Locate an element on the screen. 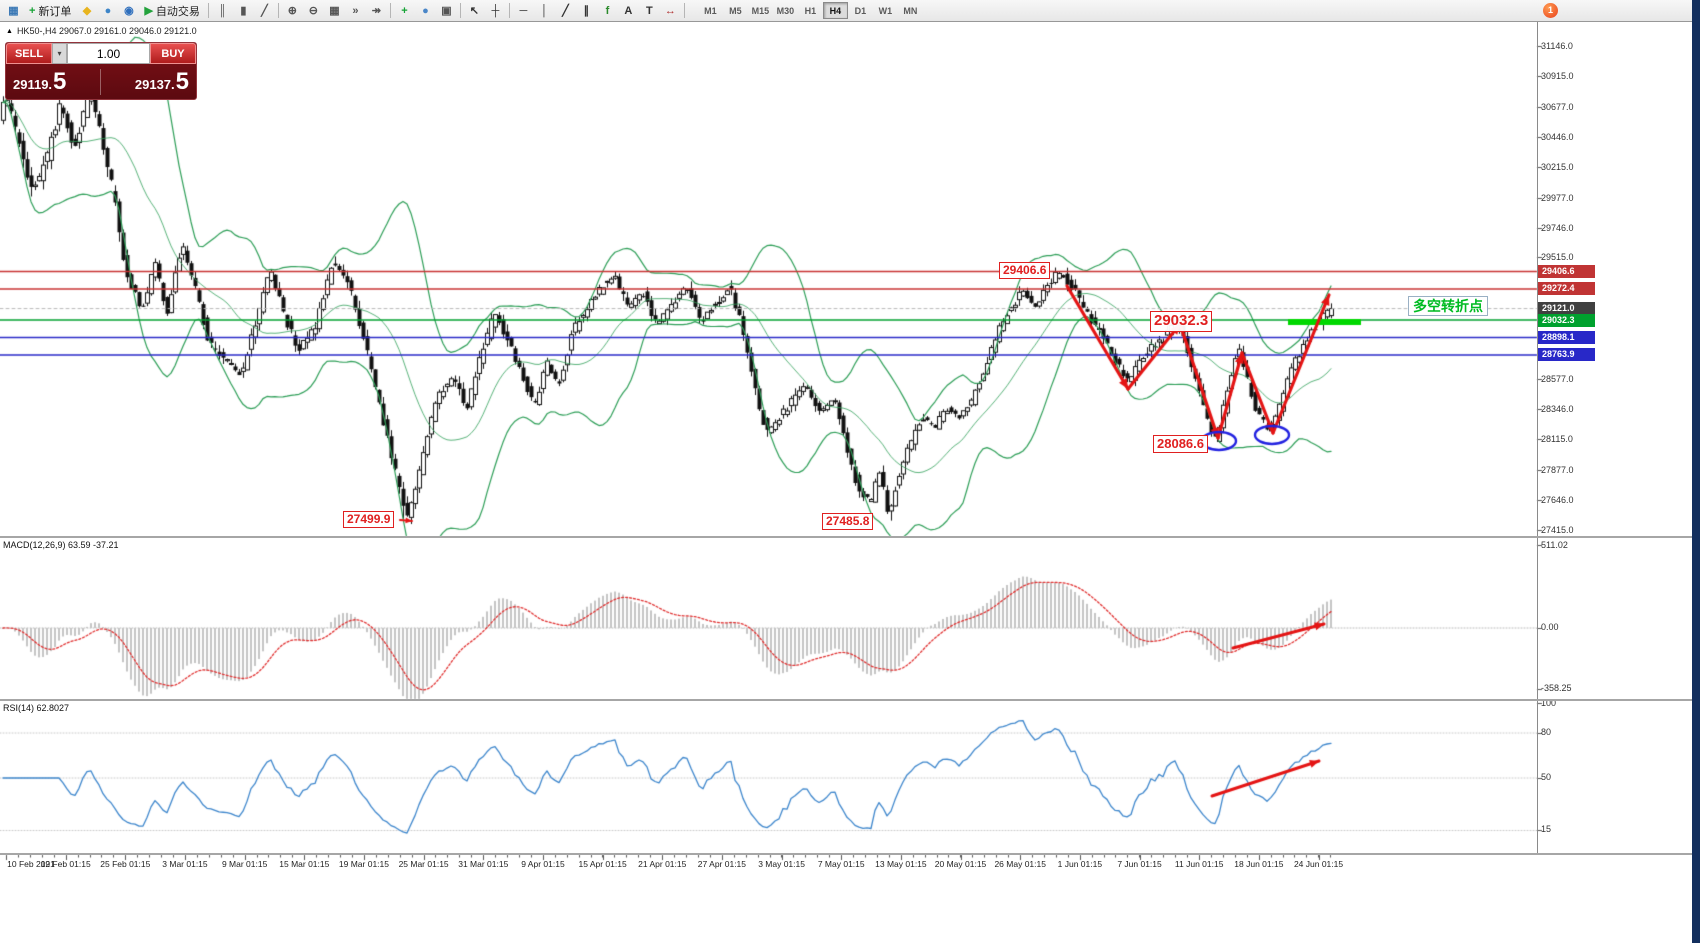 This screenshot has width=1700, height=943. chart-shift-icon: ↠ is located at coordinates (376, 11).